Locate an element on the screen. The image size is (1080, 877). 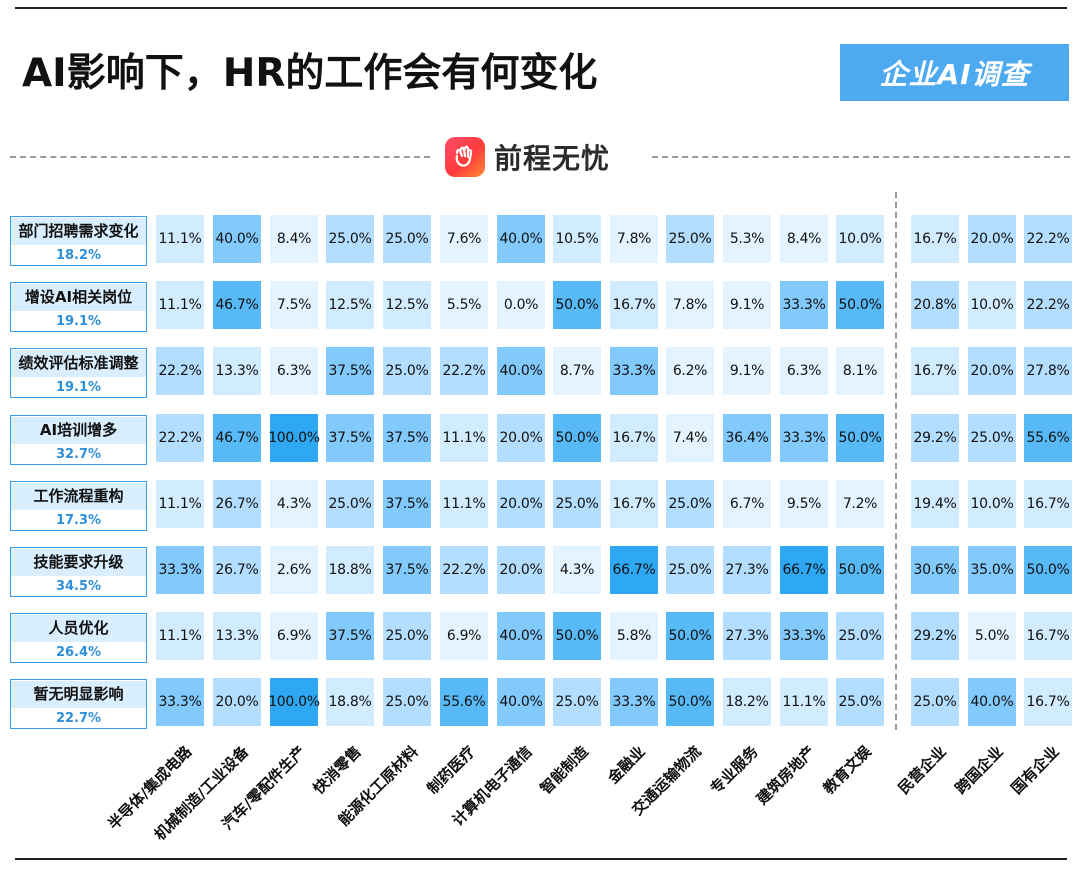
brand-logo: 前程无忧 is located at coordinates (527, 157).